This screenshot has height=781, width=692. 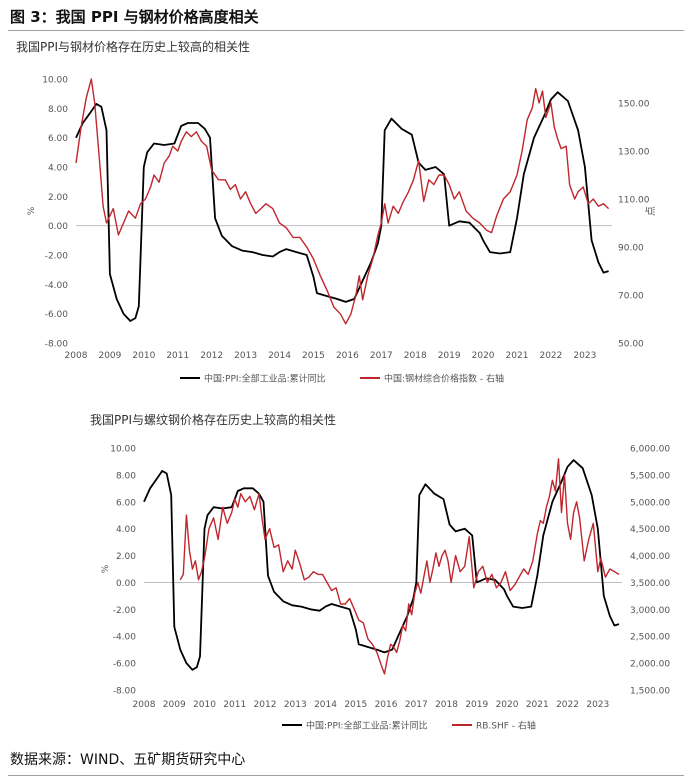 What do you see at coordinates (650, 692) in the screenshot?
I see `y2-tick-label: 1,500.00` at bounding box center [650, 692].